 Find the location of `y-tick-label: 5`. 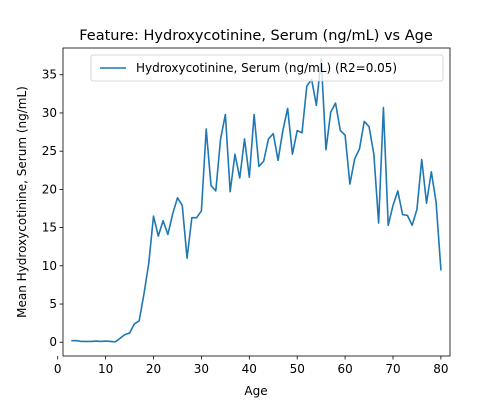

y-tick-label: 5 is located at coordinates (53, 304).